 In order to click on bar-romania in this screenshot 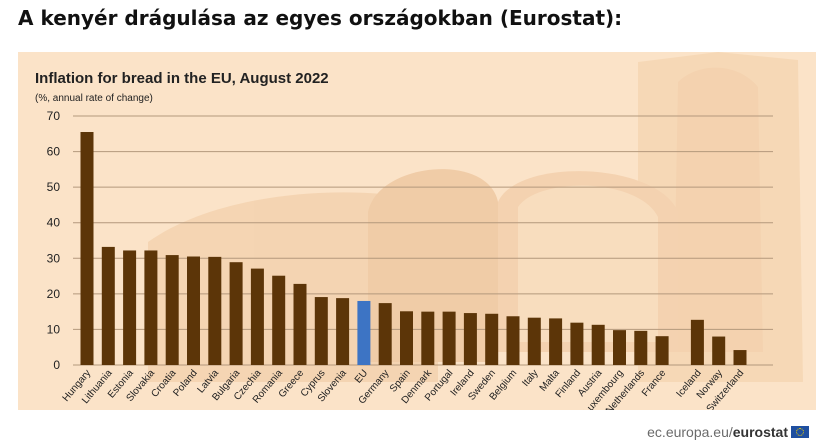, I will do `click(279, 320)`.